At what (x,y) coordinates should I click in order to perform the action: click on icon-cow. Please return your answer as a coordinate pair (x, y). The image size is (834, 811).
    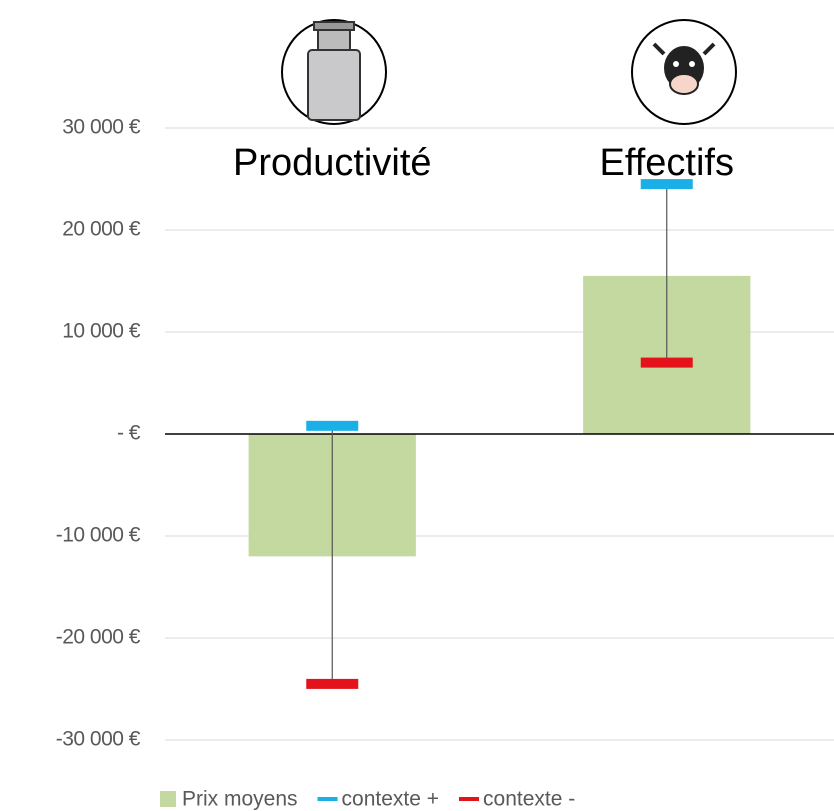
    Looking at the image, I should click on (684, 72).